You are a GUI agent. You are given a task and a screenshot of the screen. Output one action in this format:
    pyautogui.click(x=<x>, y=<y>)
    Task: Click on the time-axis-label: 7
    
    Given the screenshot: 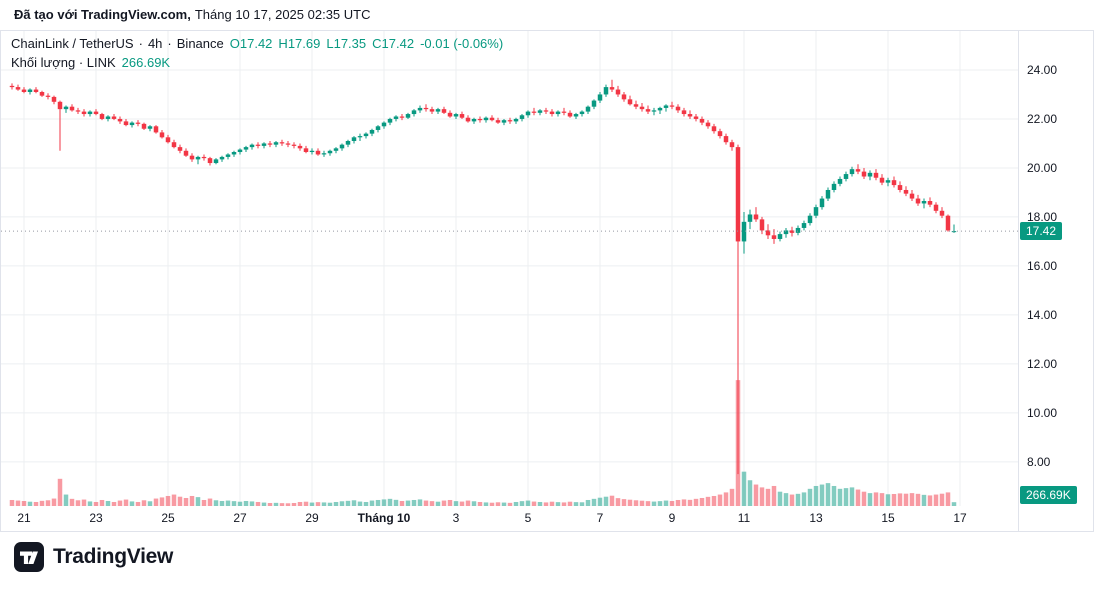 What is the action you would take?
    pyautogui.click(x=600, y=518)
    